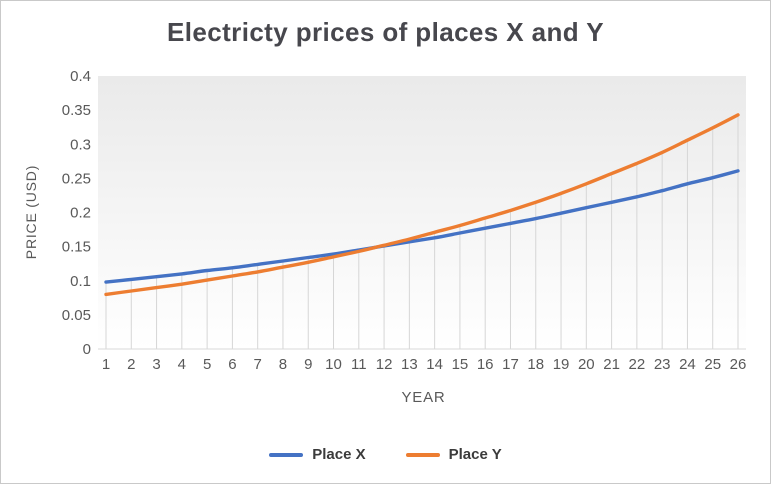 The width and height of the screenshot is (771, 484). What do you see at coordinates (339, 454) in the screenshot?
I see `legend-label-place-x: Place X` at bounding box center [339, 454].